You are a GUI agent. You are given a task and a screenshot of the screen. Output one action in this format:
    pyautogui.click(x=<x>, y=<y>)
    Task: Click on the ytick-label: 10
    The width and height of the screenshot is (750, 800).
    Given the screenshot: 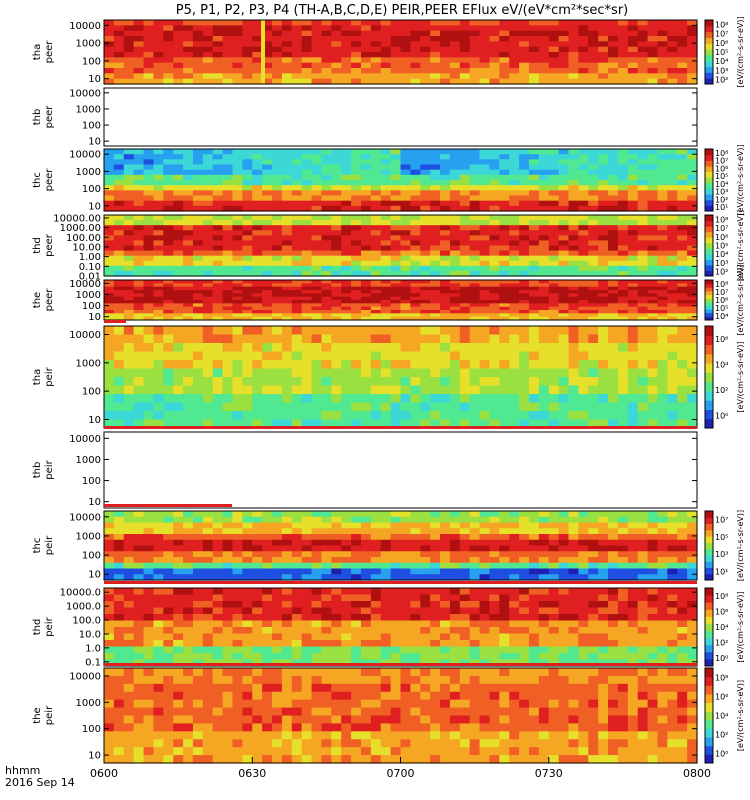 What is the action you would take?
    pyautogui.click(x=94, y=142)
    